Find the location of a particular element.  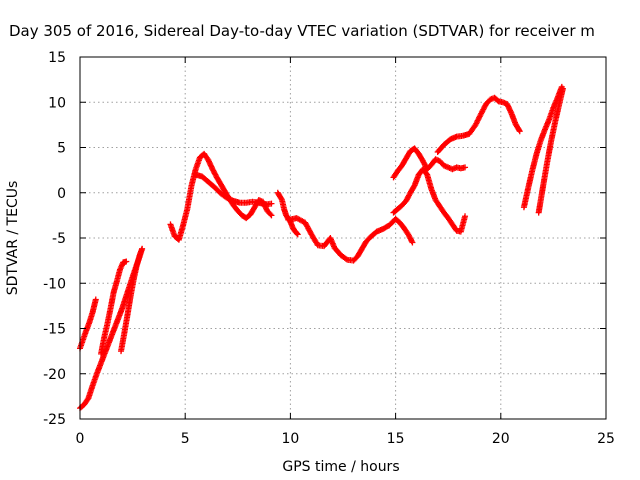

y-tick-label: 5 is located at coordinates (61, 149).